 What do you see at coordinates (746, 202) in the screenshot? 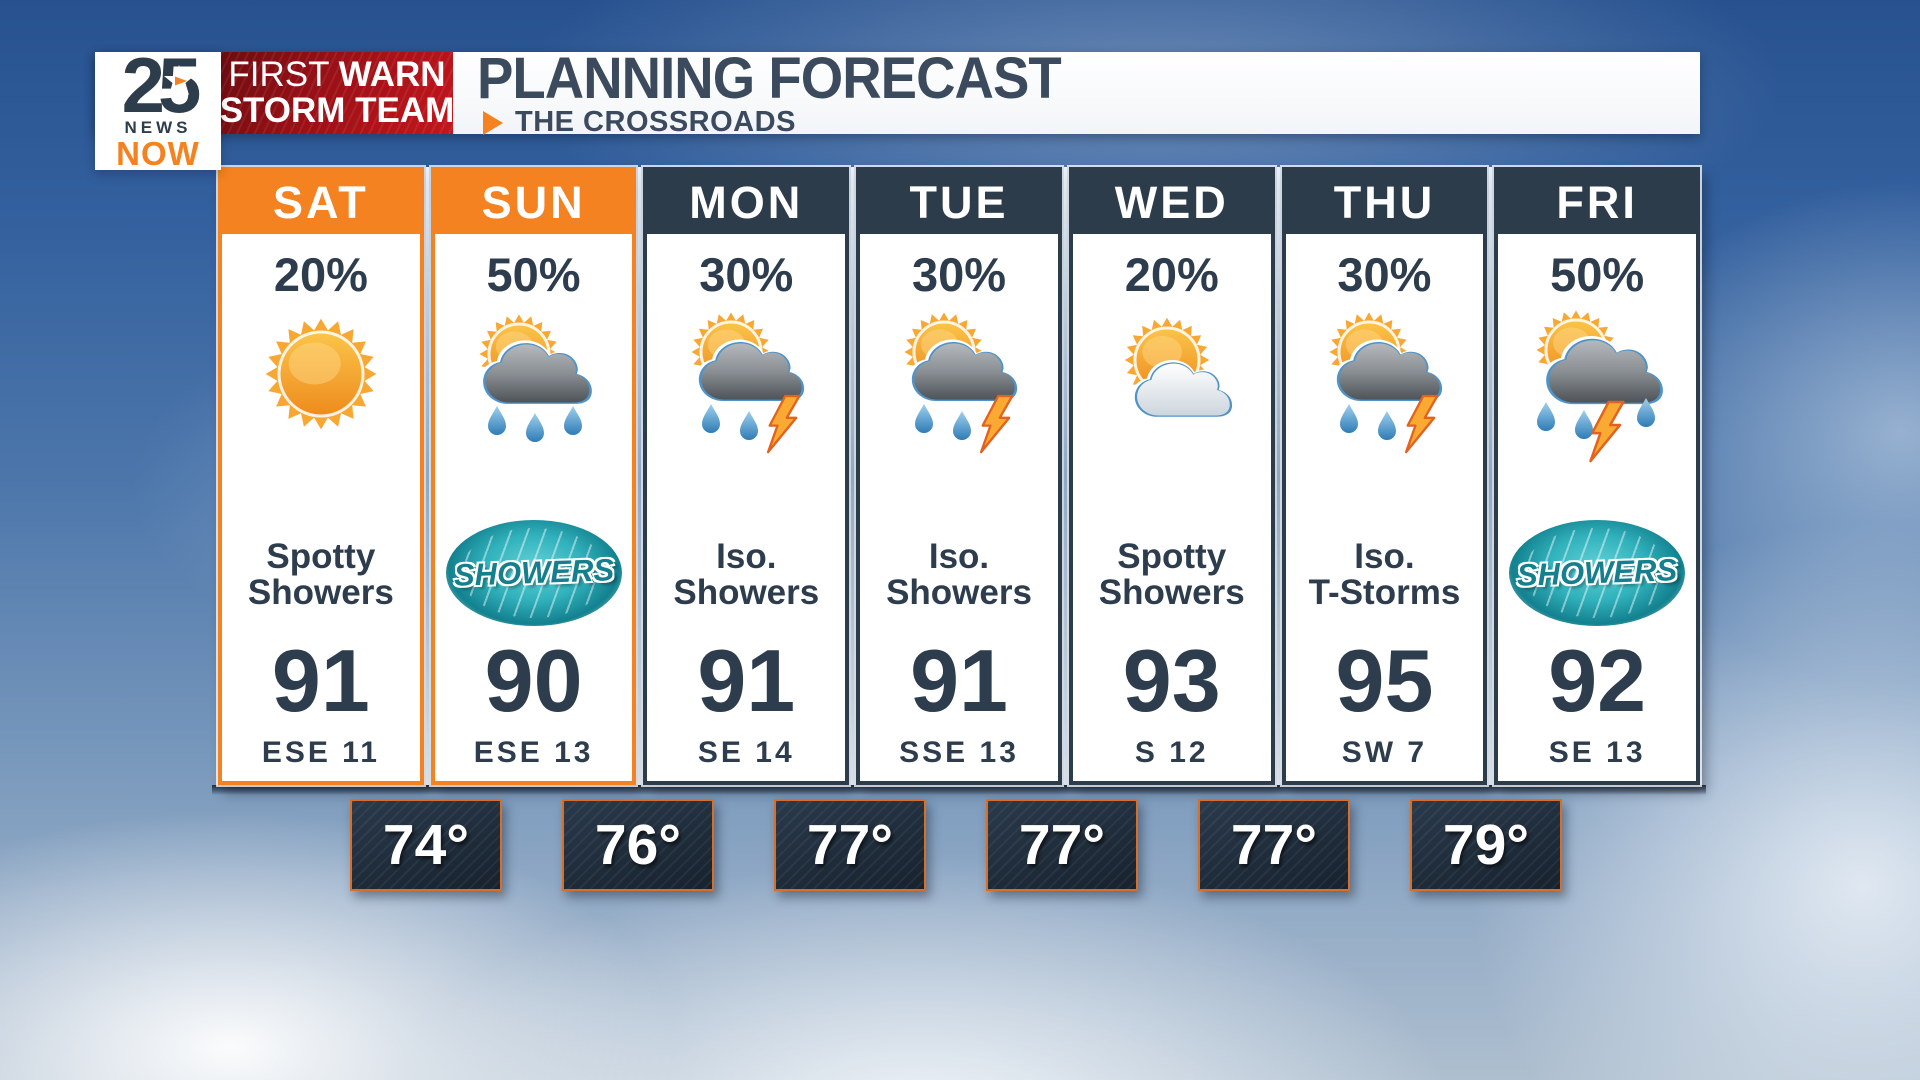
I see `day-header: MON` at bounding box center [746, 202].